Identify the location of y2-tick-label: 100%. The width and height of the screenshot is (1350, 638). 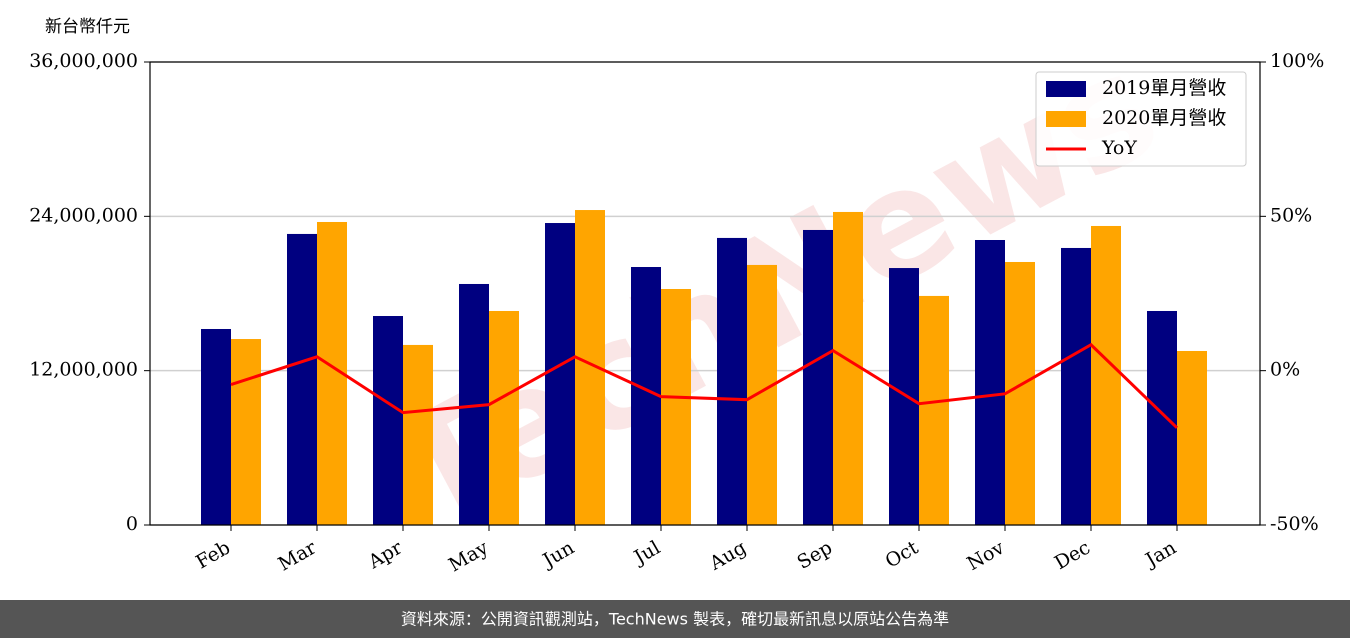
(1297, 61).